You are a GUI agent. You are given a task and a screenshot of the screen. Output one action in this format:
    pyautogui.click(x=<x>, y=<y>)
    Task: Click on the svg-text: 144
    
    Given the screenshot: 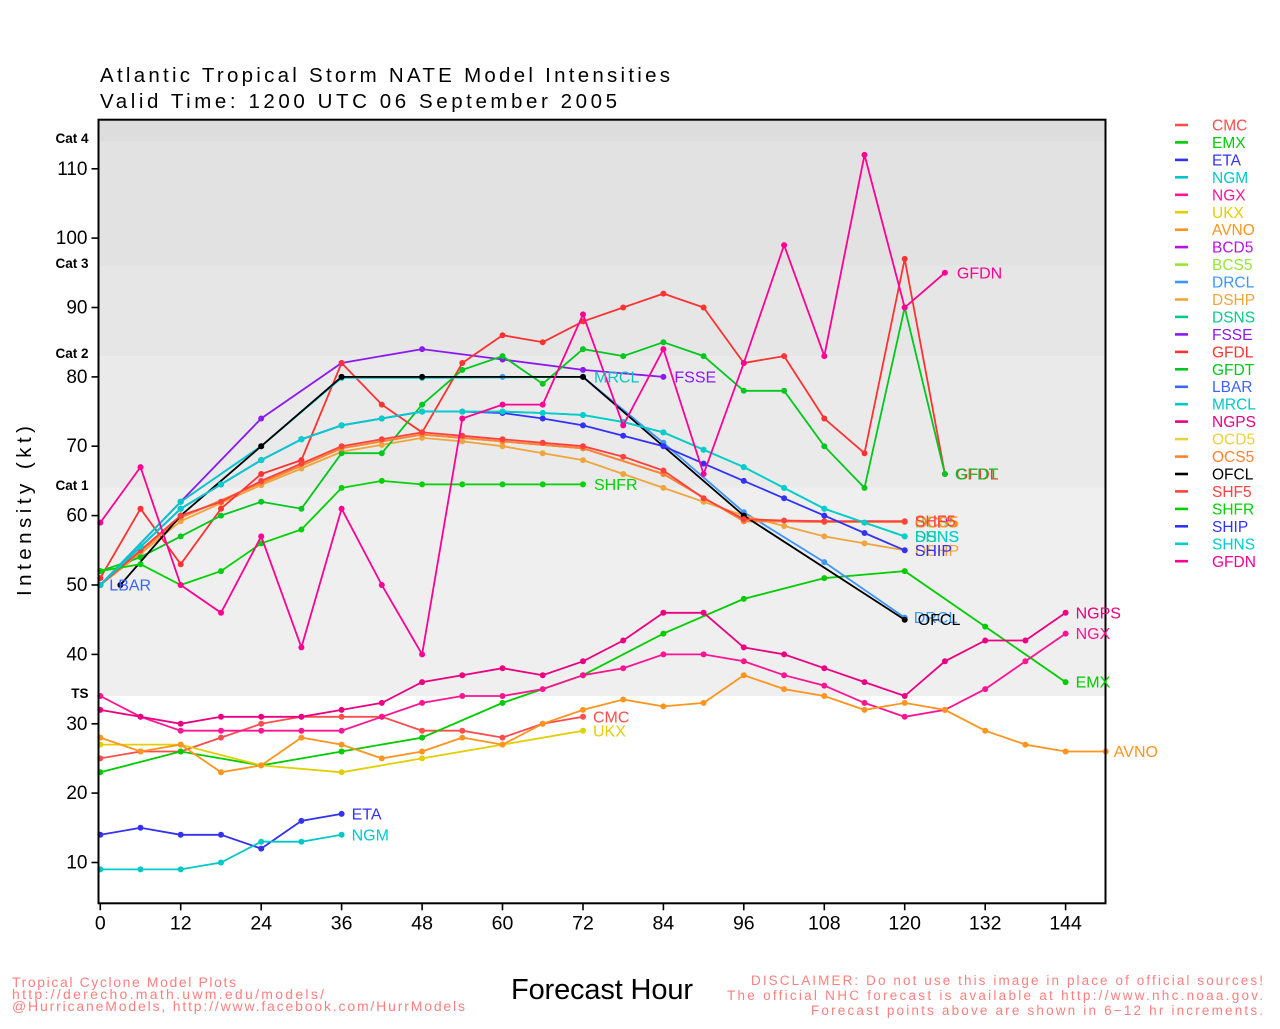 What is the action you would take?
    pyautogui.click(x=1065, y=923)
    